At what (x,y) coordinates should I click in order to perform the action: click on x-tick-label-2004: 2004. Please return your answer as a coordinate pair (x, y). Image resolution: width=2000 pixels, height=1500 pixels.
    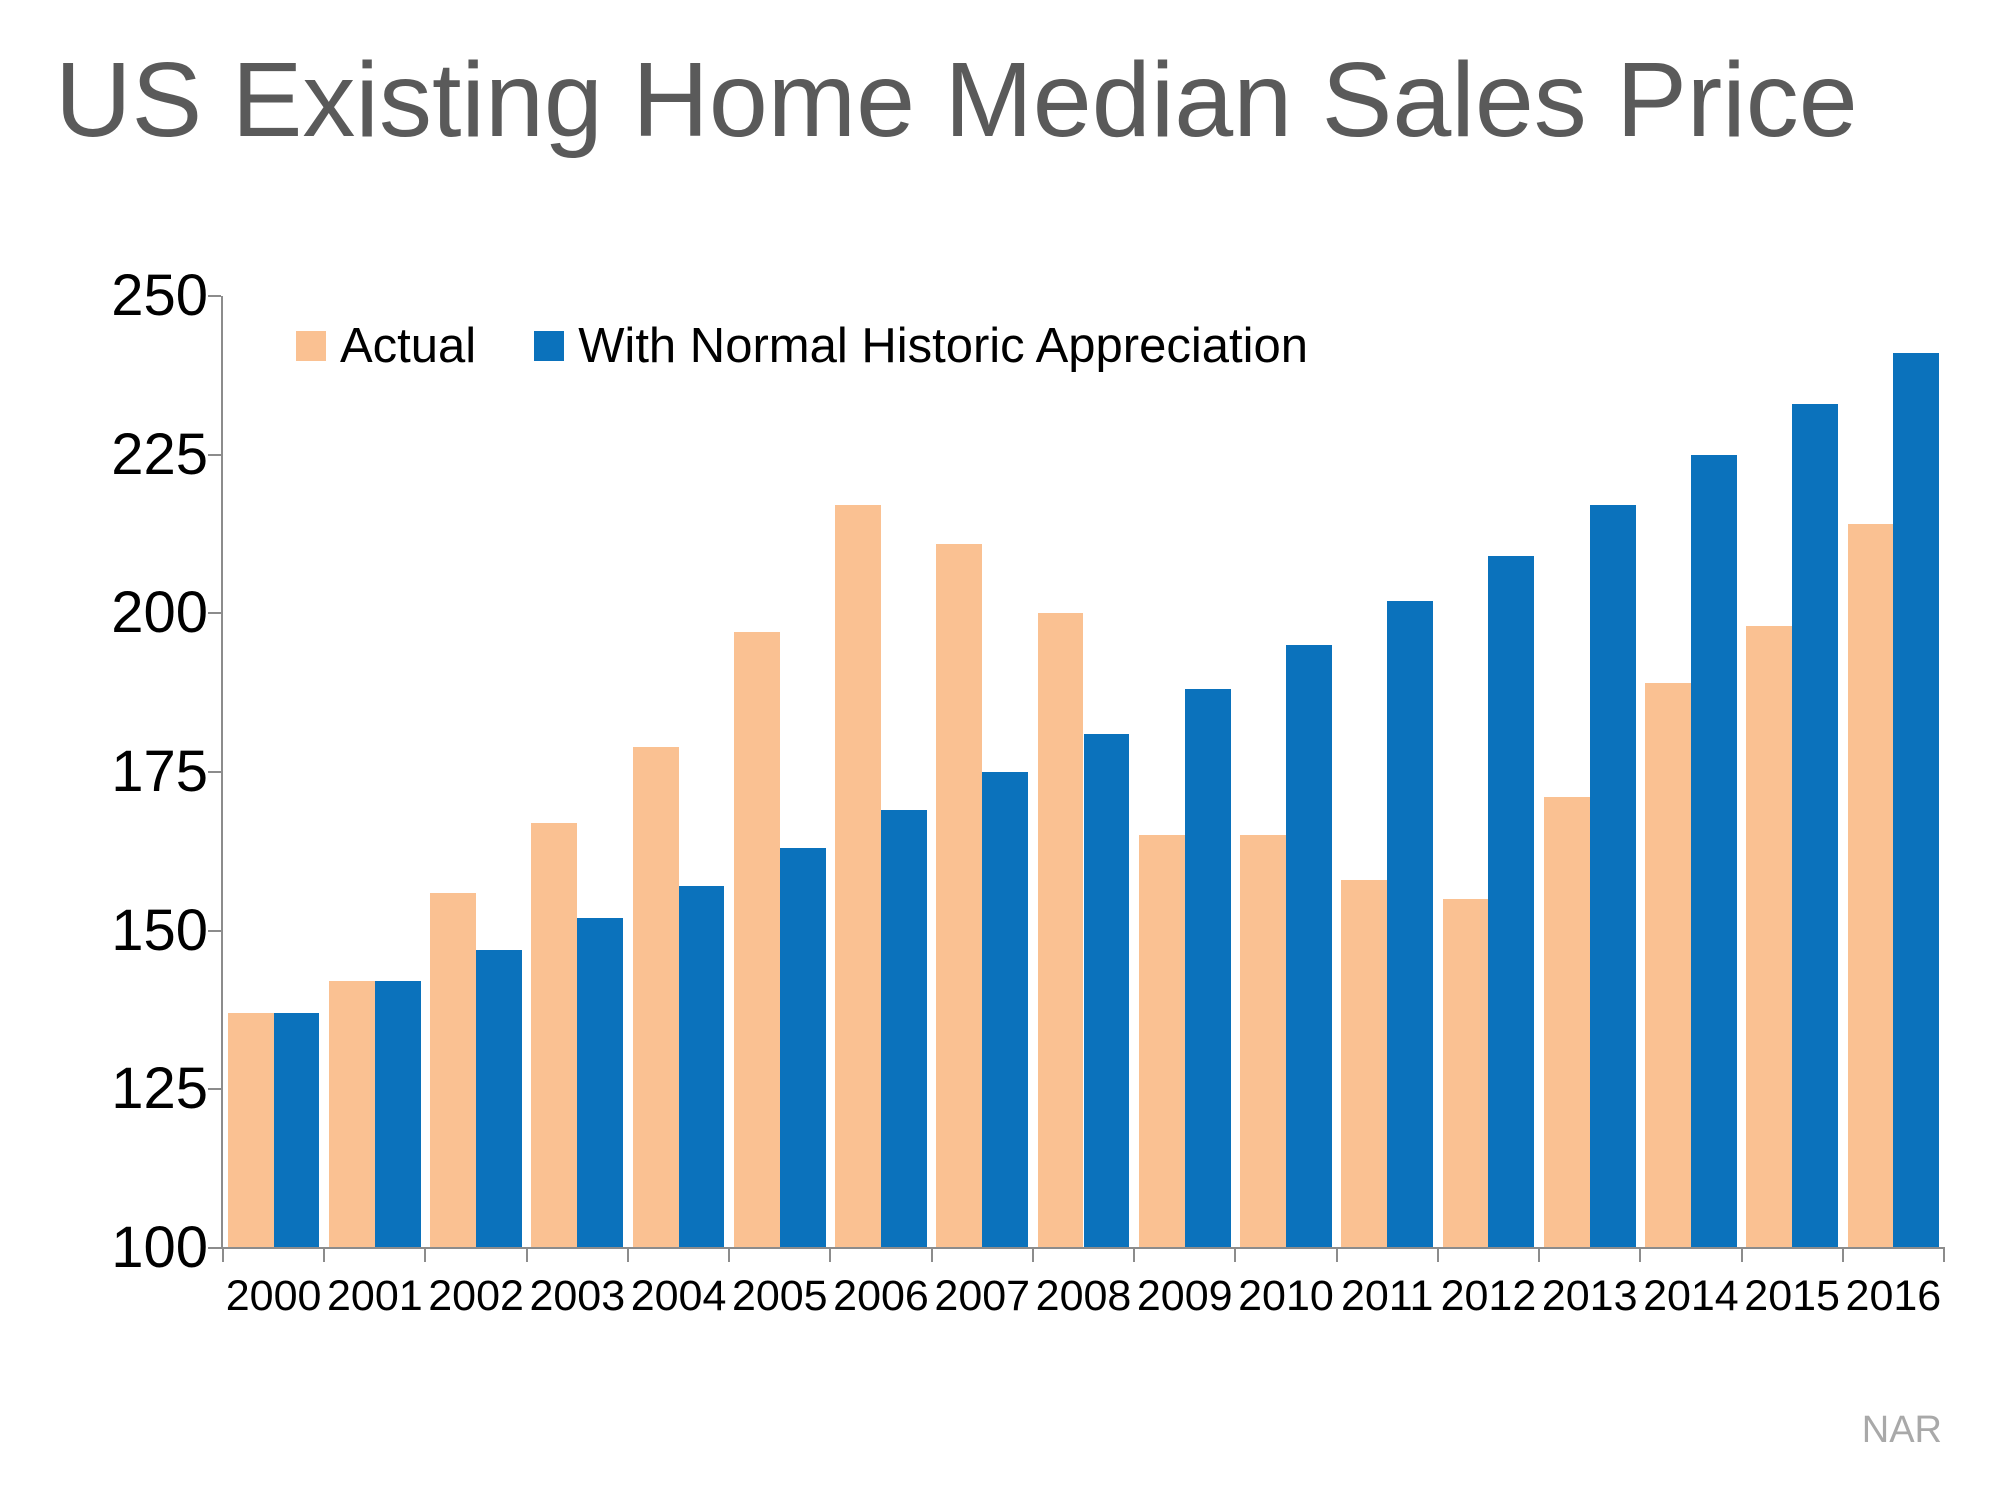
    Looking at the image, I should click on (678, 1296).